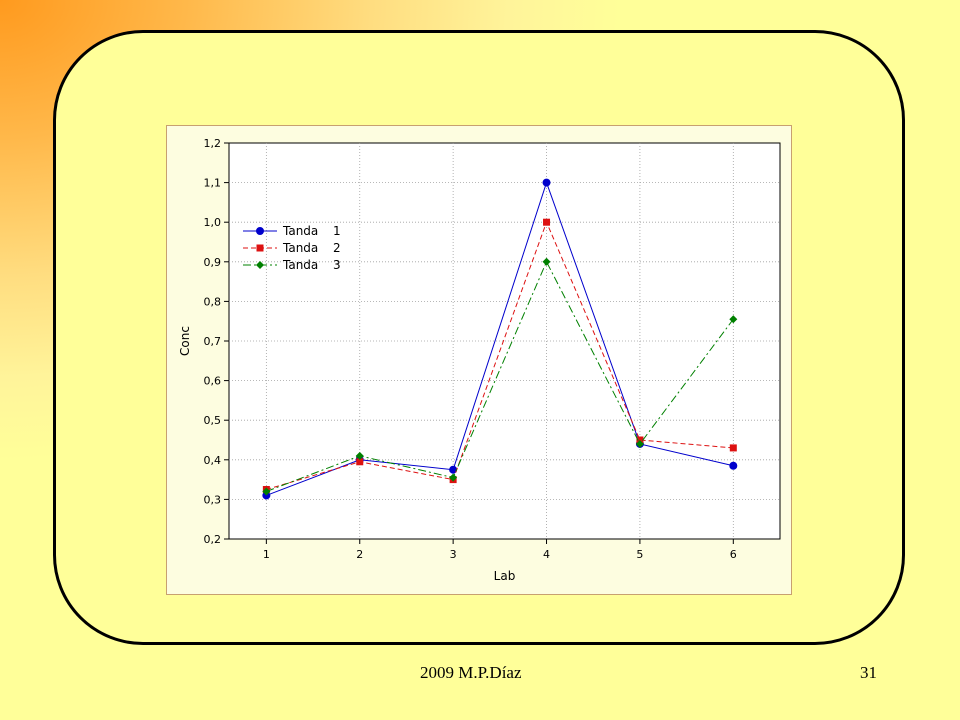 This screenshot has width=960, height=720. What do you see at coordinates (213, 222) in the screenshot?
I see `y-tick-label: 1,0` at bounding box center [213, 222].